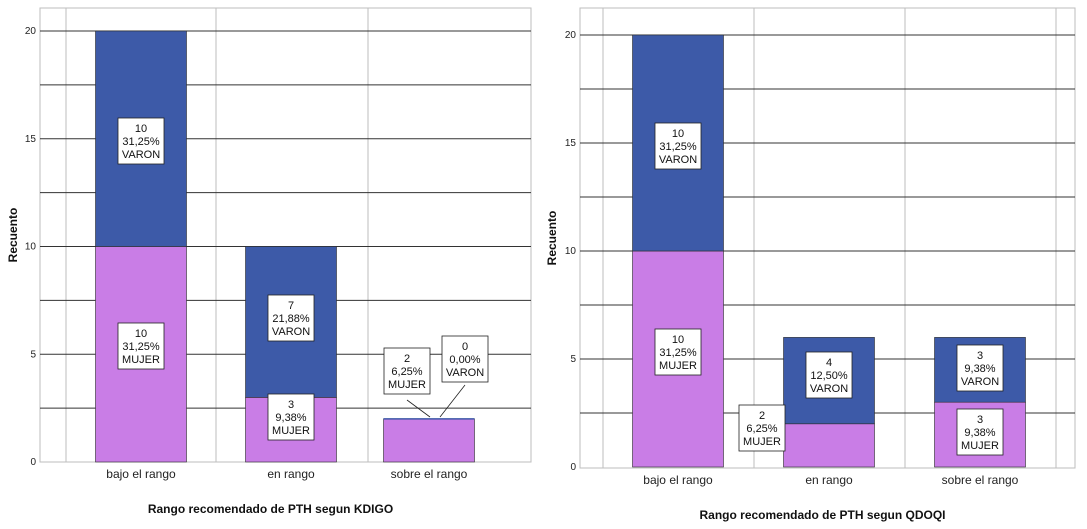  Describe the element at coordinates (822, 515) in the screenshot. I see `x-axis-label: Rango recomendado de PTH segun QDOQI` at that location.